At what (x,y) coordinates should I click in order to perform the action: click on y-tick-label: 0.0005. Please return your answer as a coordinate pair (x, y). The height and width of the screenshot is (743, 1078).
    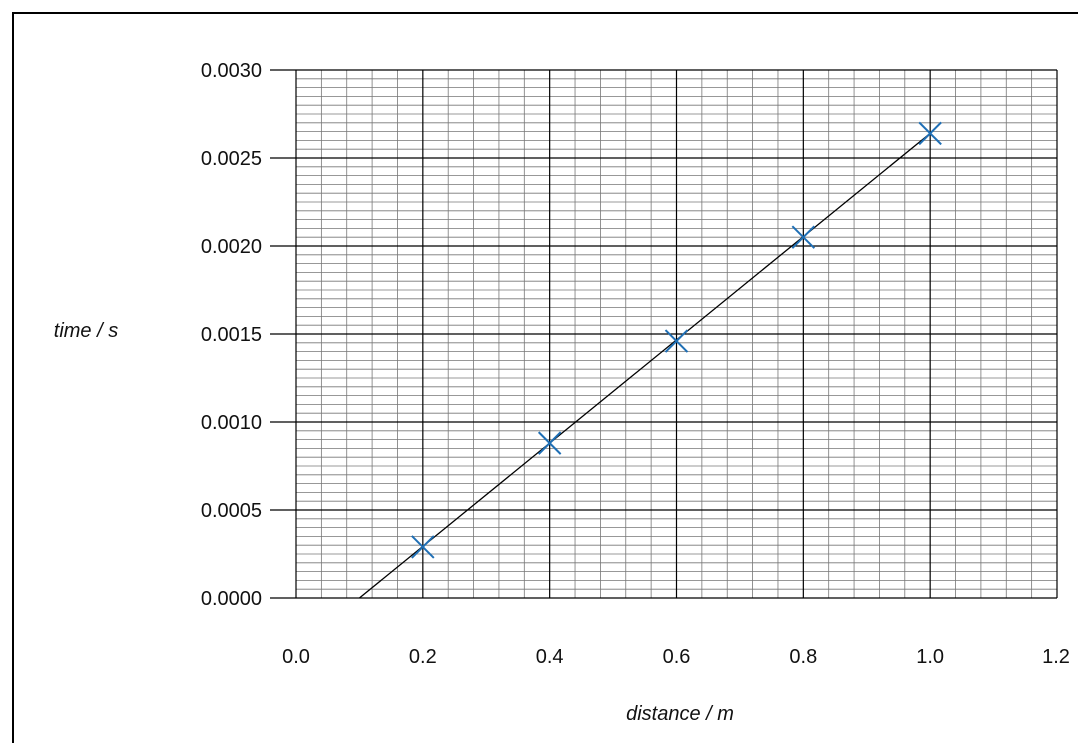
    Looking at the image, I should click on (231, 511).